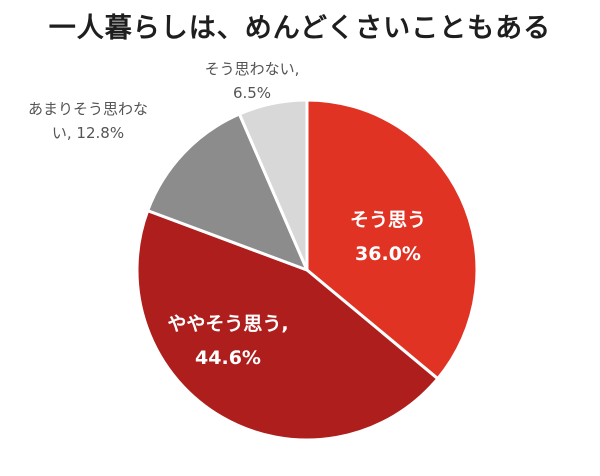  Describe the element at coordinates (227, 341) in the screenshot. I see `slice-label-2: ややそう思う, 44.6%` at that location.